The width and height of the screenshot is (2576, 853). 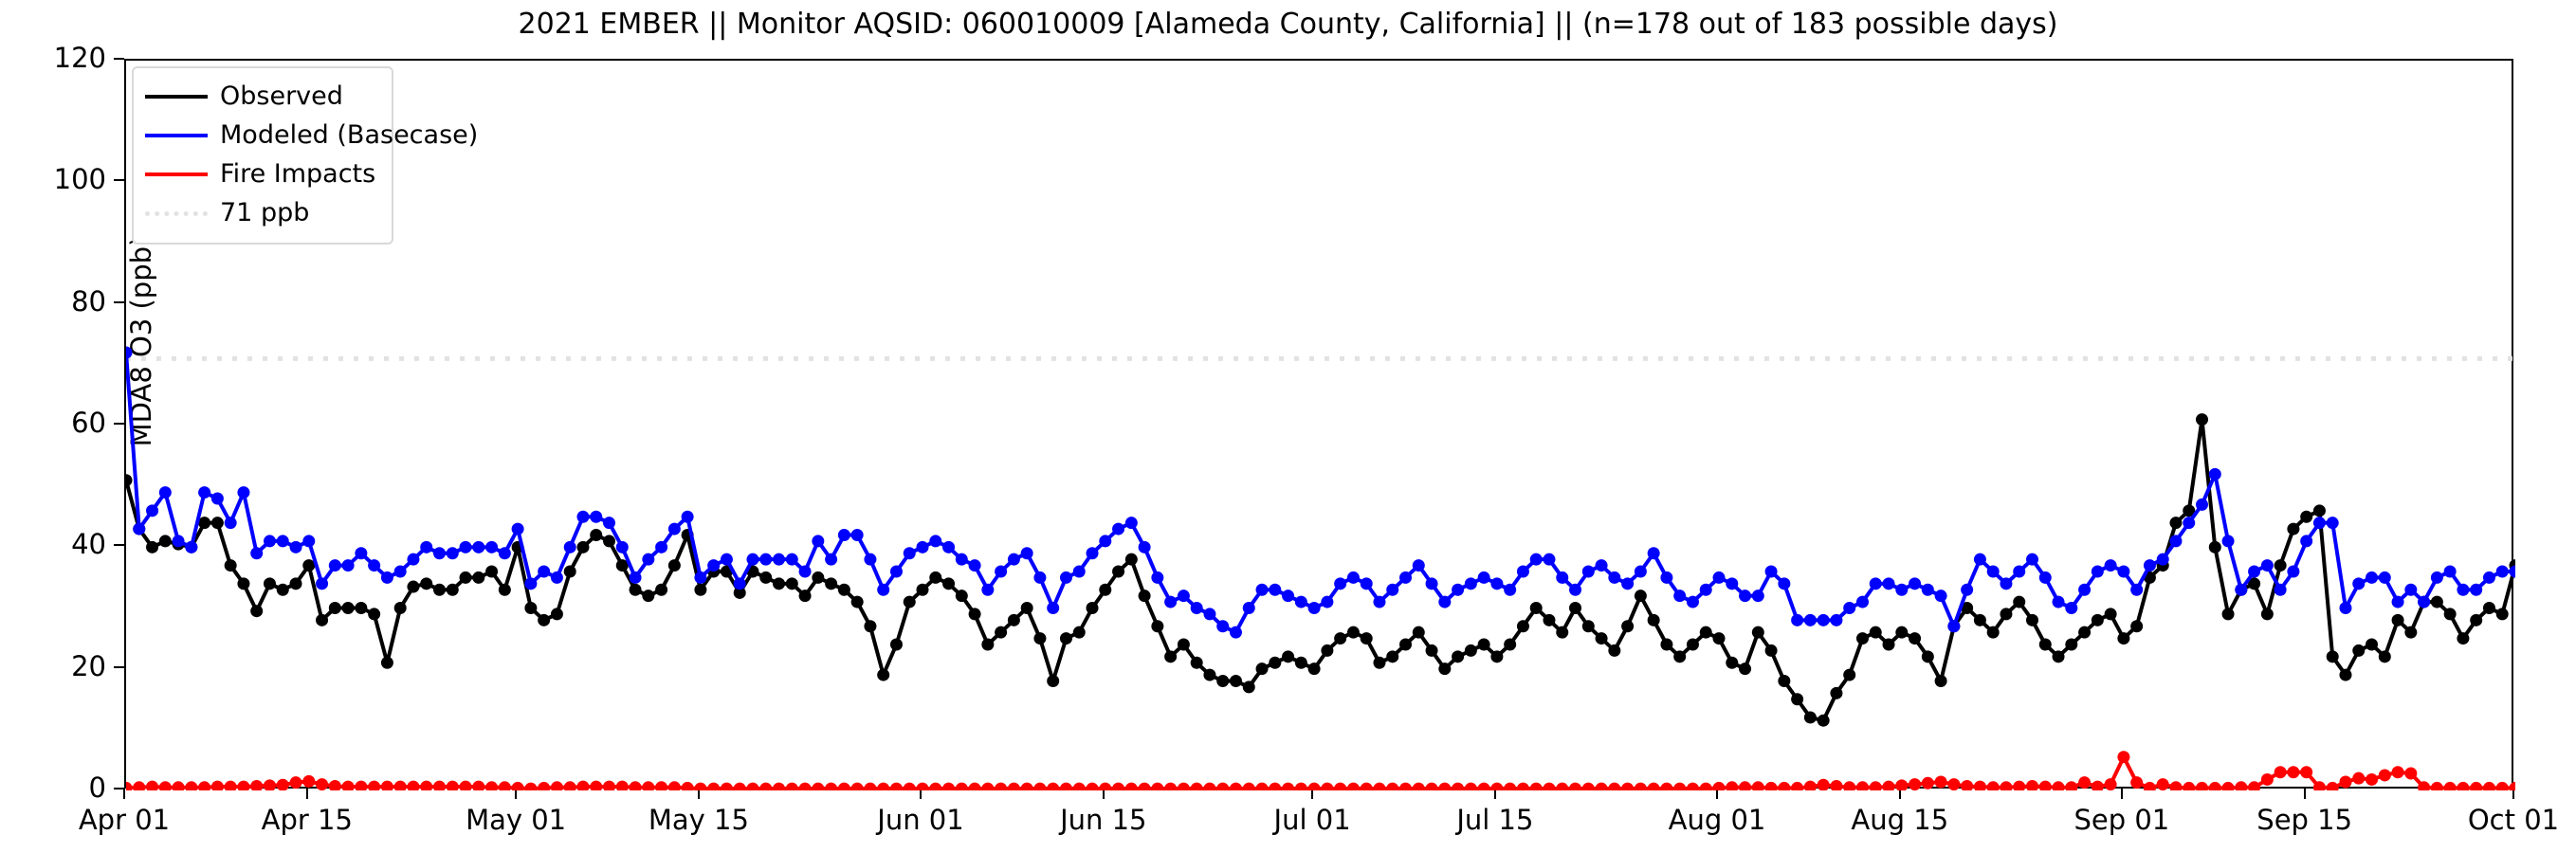 I want to click on legend-item: Modeled (Basecase), so click(x=311, y=135).